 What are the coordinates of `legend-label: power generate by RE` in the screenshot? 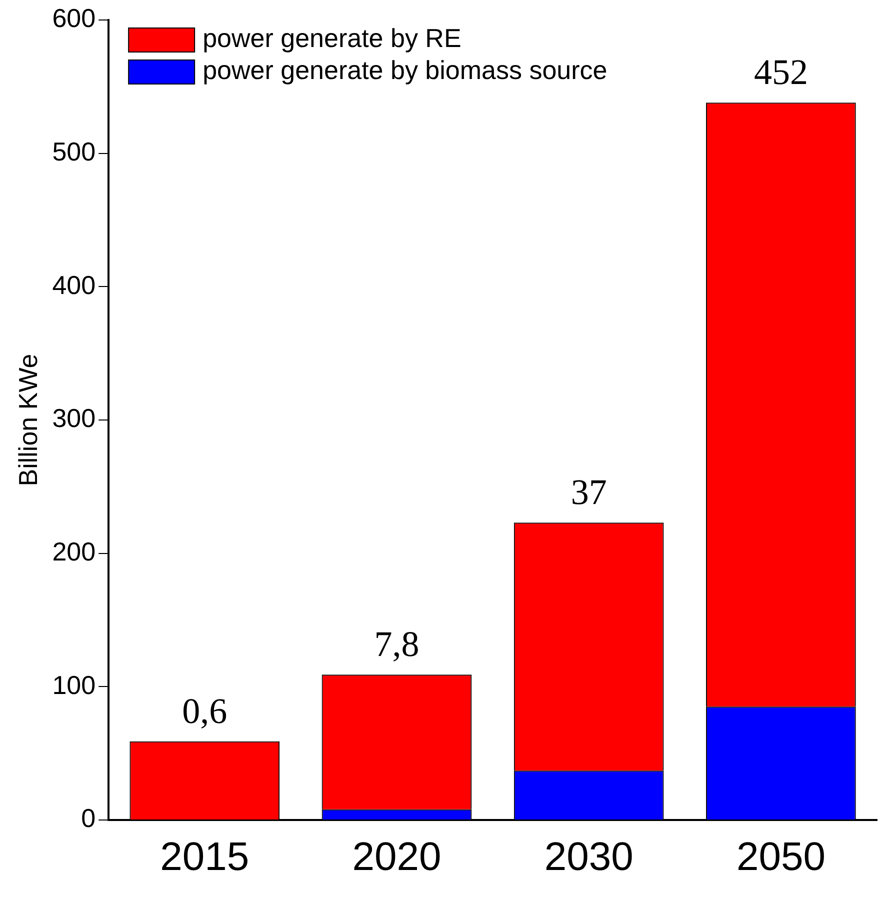 It's located at (332, 38).